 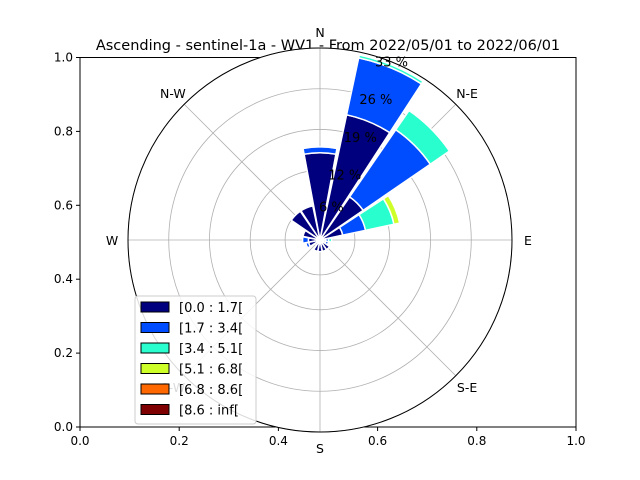 I want to click on x-tick-label: 0.4, so click(x=278, y=441).